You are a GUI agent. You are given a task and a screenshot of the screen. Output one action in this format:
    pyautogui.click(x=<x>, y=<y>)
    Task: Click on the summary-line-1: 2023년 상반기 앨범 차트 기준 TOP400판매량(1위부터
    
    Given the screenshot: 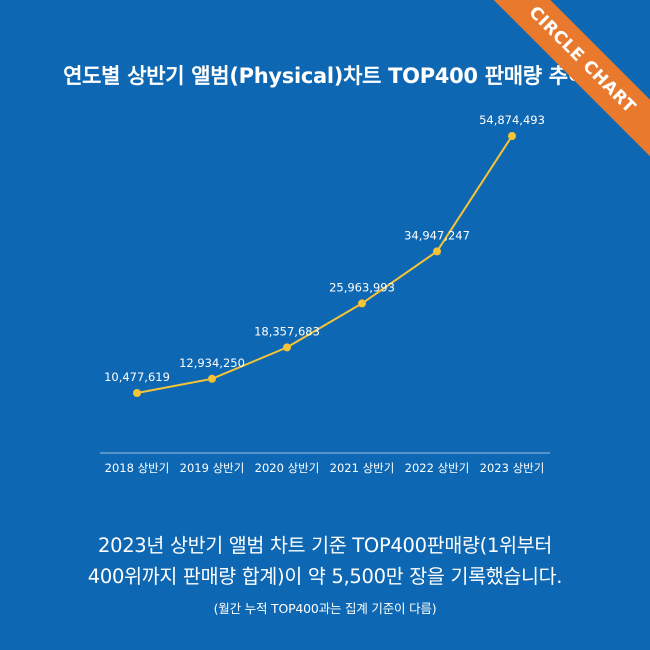 What is the action you would take?
    pyautogui.click(x=324, y=545)
    